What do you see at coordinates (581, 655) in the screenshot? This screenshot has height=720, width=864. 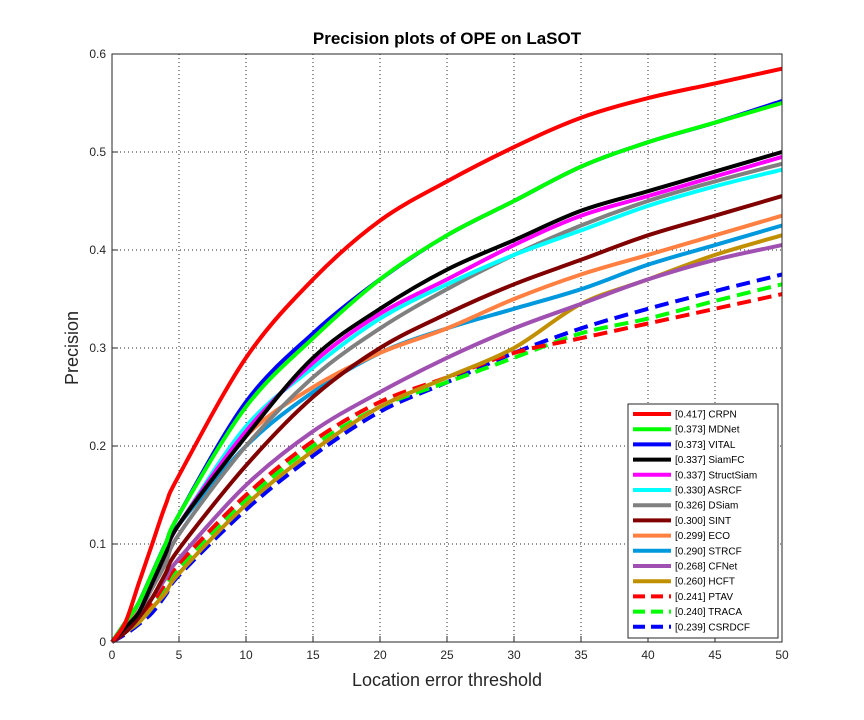 I see `x-tick-label: 35` at bounding box center [581, 655].